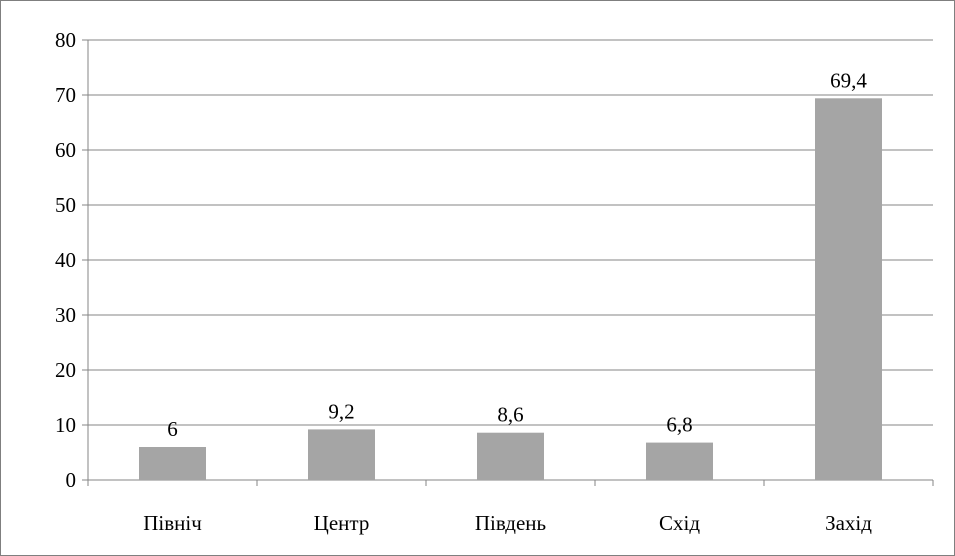 The height and width of the screenshot is (556, 955). Describe the element at coordinates (172, 523) in the screenshot. I see `x-tick-label: Північ` at that location.